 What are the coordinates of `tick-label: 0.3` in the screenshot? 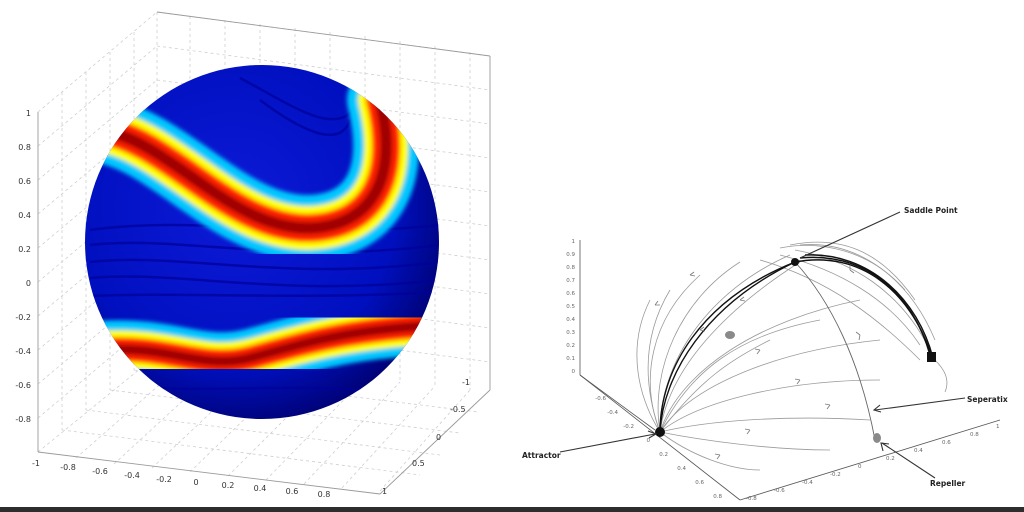 It's located at (570, 333).